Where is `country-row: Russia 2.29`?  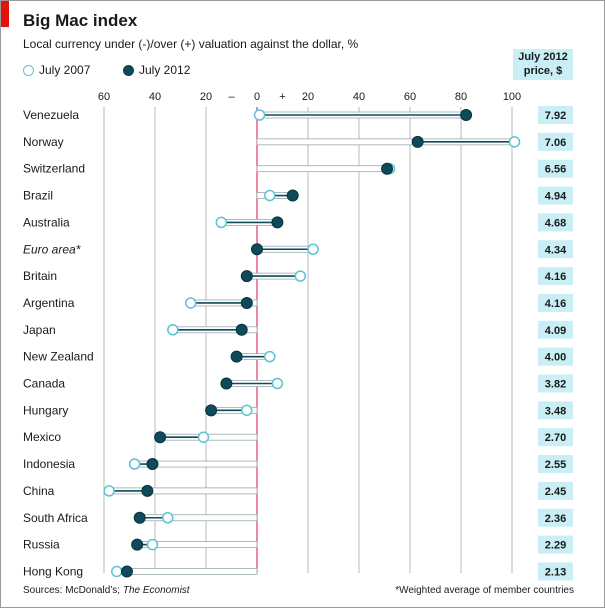 country-row: Russia 2.29 is located at coordinates (298, 544).